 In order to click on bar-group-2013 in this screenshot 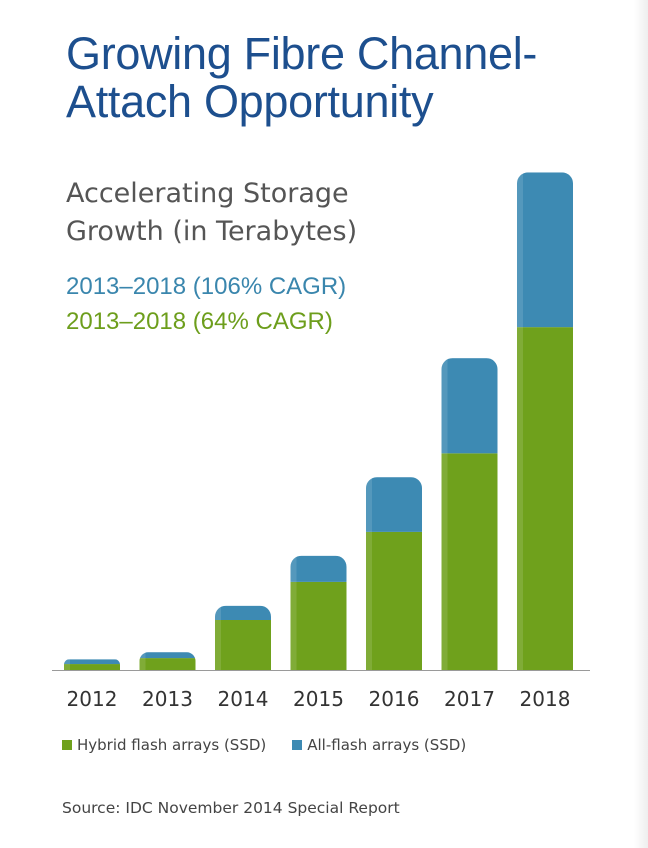, I will do `click(167, 661)`.